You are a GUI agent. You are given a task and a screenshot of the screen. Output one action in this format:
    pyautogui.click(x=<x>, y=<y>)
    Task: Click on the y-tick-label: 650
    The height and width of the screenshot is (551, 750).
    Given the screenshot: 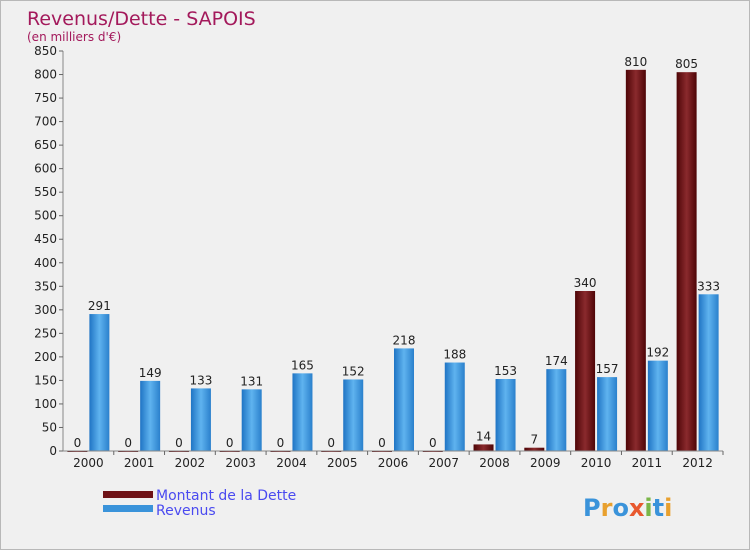 What is the action you would take?
    pyautogui.click(x=45, y=145)
    